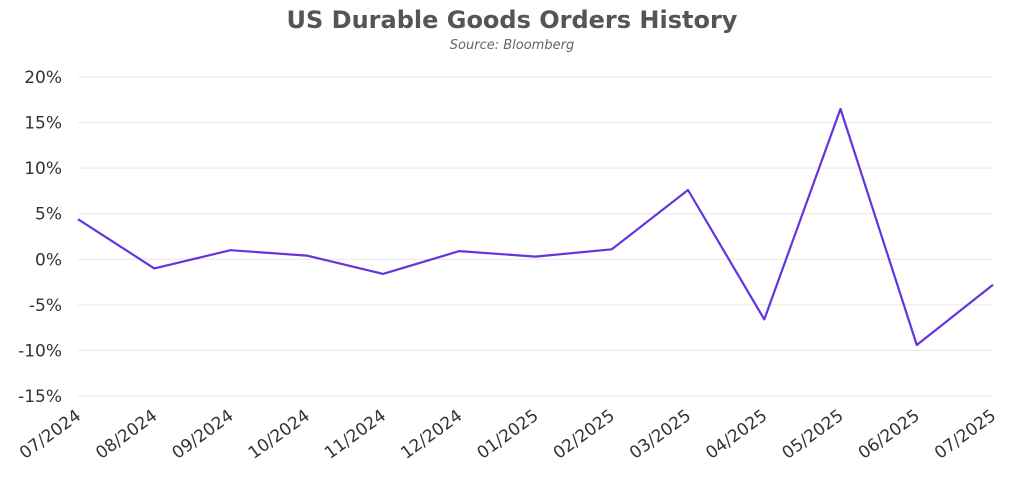 Image resolution: width=1024 pixels, height=484 pixels. What do you see at coordinates (512, 20) in the screenshot?
I see `chart-title: US Durable Goods Orders History` at bounding box center [512, 20].